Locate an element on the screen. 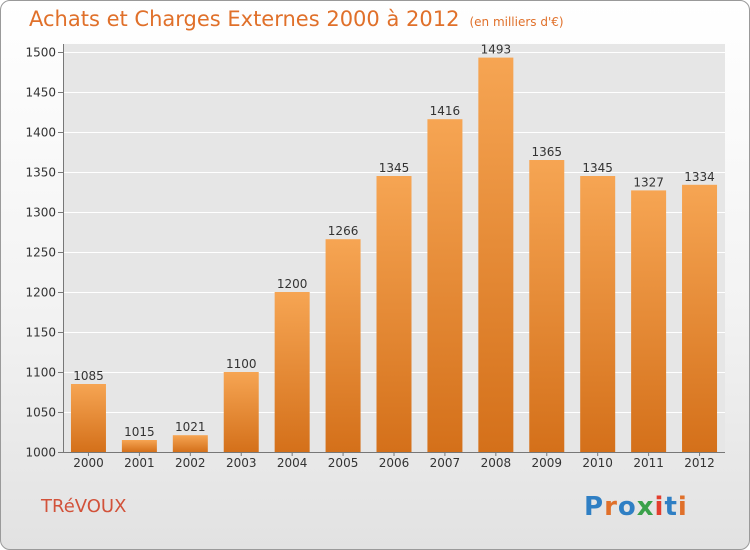  chart-subtitle: (en milliers d'€) is located at coordinates (516, 22).